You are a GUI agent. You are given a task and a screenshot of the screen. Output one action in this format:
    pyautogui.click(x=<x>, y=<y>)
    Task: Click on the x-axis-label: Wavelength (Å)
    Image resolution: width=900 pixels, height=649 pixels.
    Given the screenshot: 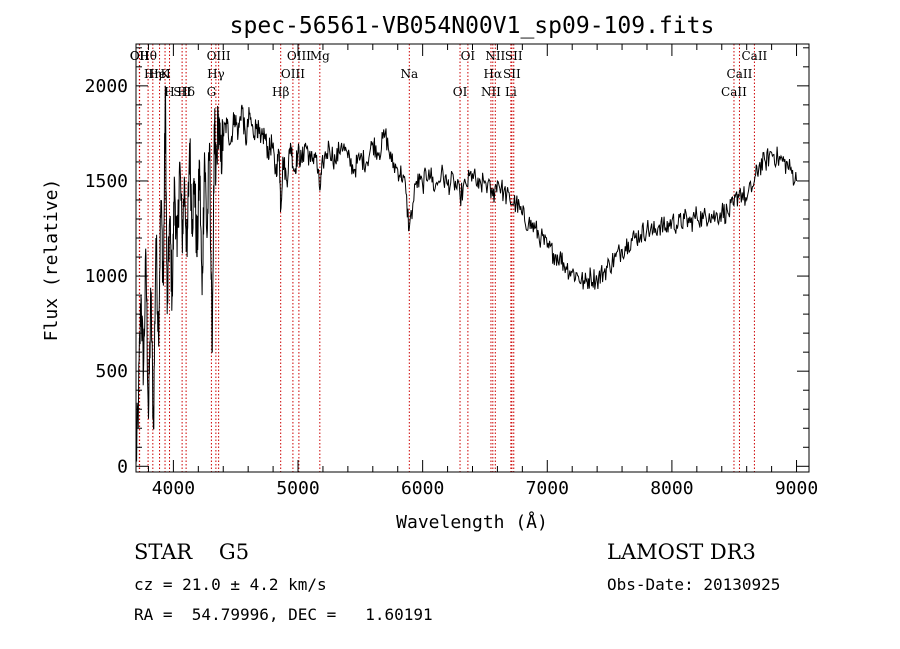 What is the action you would take?
    pyautogui.click(x=472, y=522)
    